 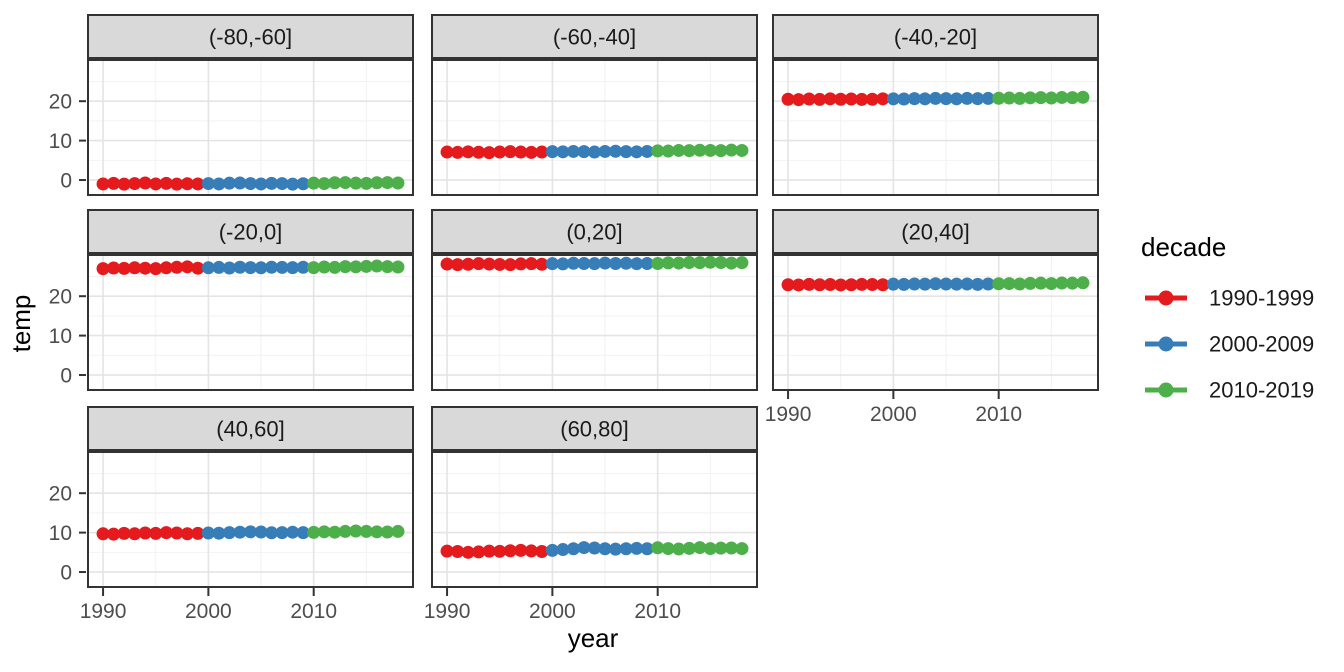 I want to click on facet-strip-label: (60,80], so click(x=594, y=429).